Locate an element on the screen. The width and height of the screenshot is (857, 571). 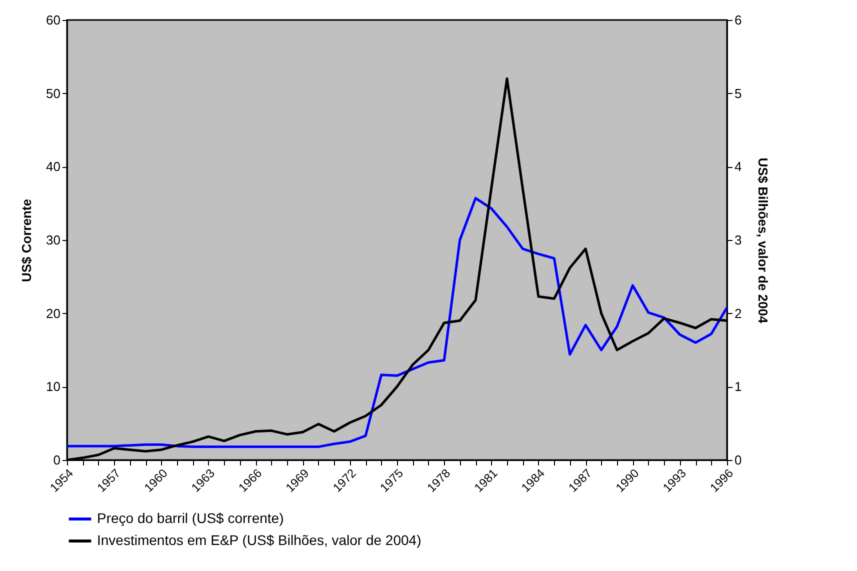
y-axis-title: US$ Corrente is located at coordinates (26, 240).